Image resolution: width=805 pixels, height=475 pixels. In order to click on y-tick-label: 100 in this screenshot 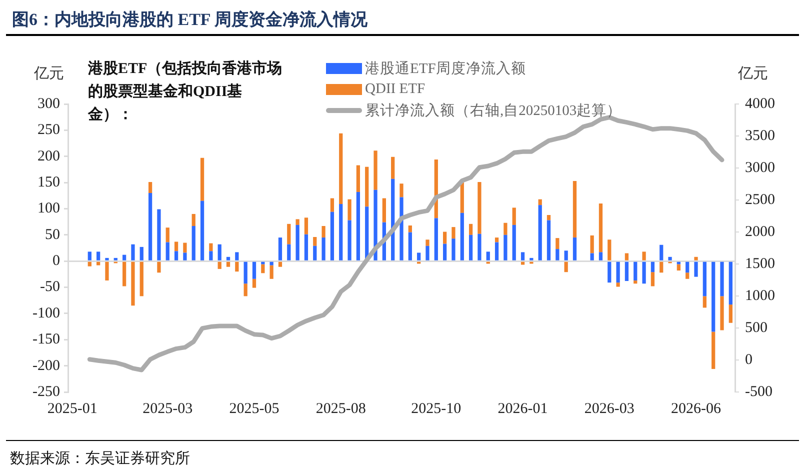, I will do `click(49, 208)`.